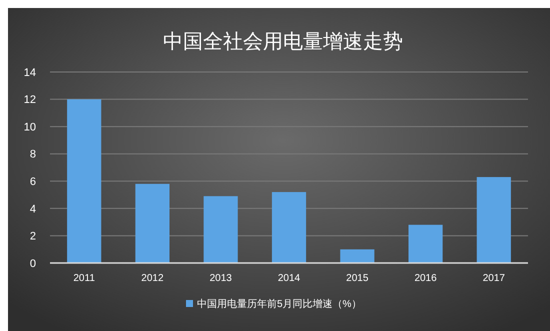  I want to click on chart-title: 中国全社会用电量增速走势, so click(283, 42).